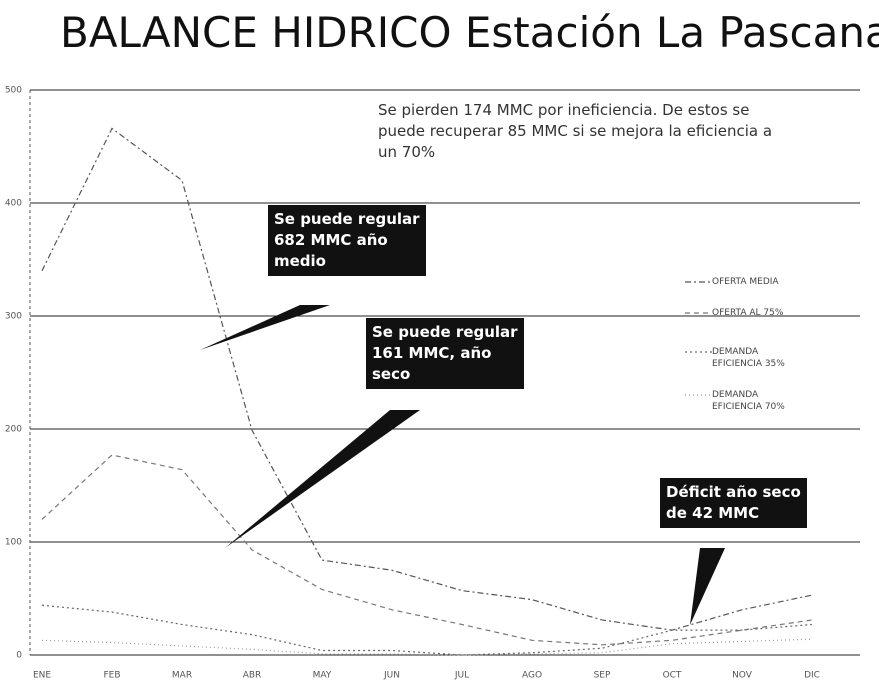 The image size is (879, 697). What do you see at coordinates (469, 32) in the screenshot?
I see `chart-title: BALANCE HIDRICO Estación La Pascana` at bounding box center [469, 32].